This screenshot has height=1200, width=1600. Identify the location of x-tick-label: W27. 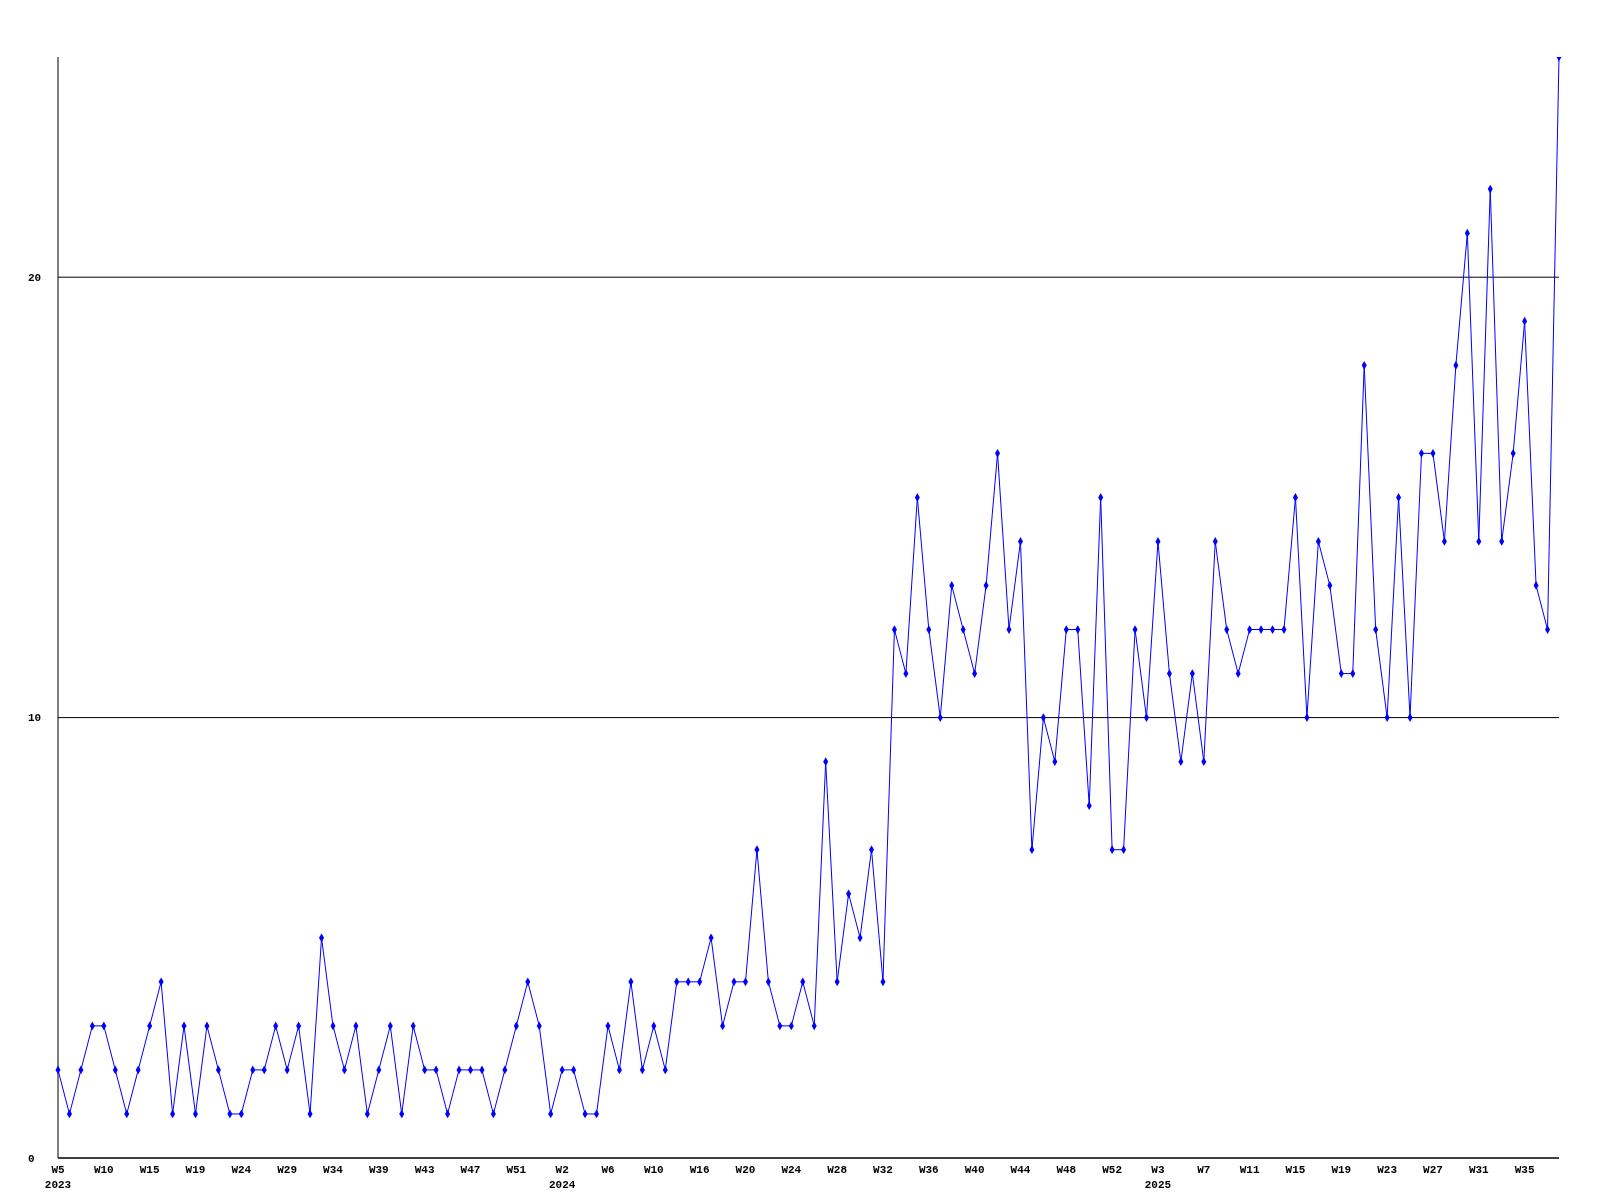
(1433, 1170).